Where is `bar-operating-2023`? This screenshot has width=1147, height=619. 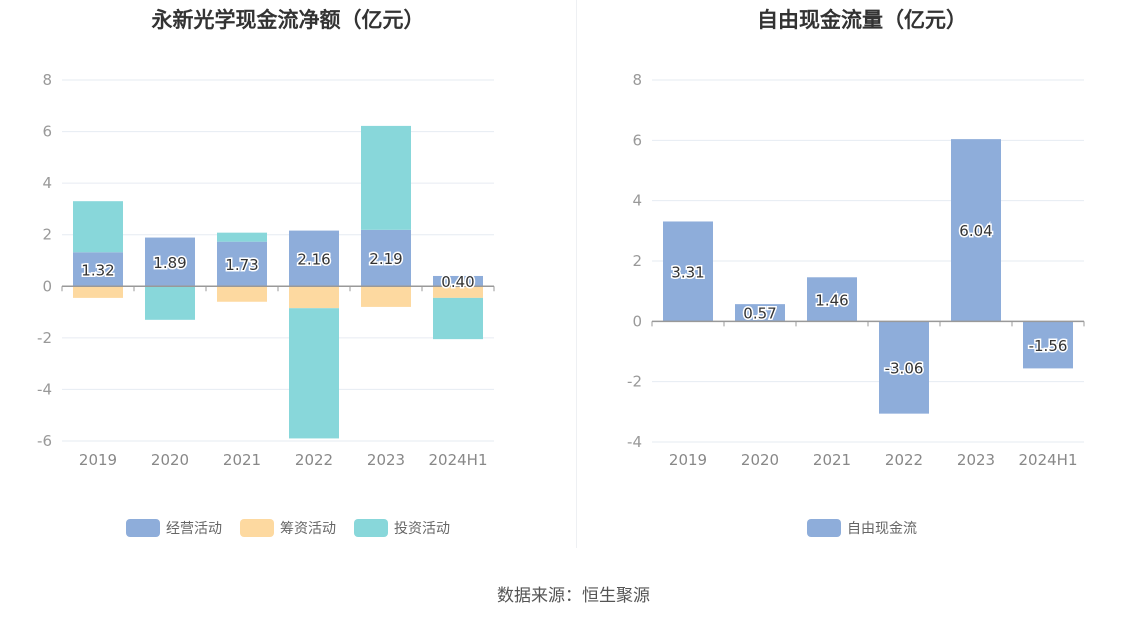
bar-operating-2023 is located at coordinates (386, 258).